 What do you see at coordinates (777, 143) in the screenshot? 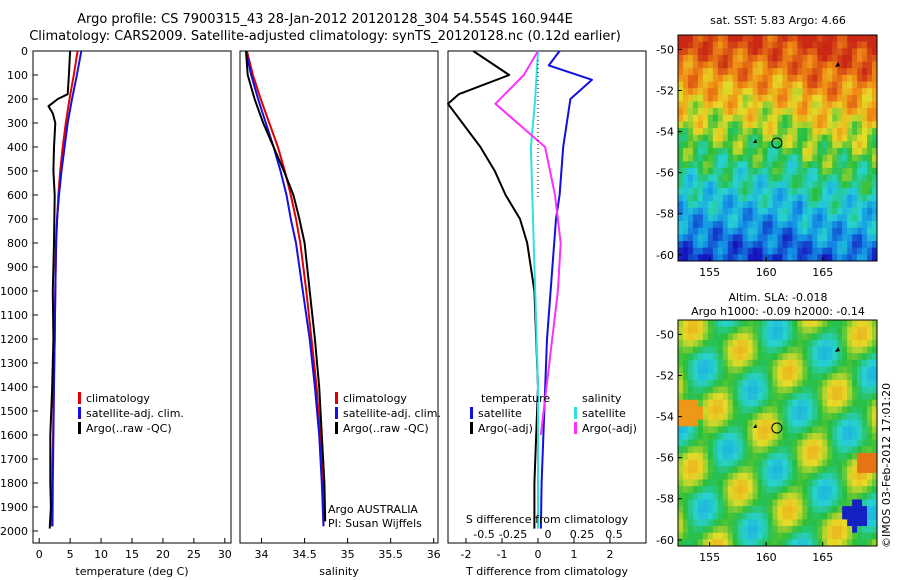
I see `argo-location-marker` at bounding box center [777, 143].